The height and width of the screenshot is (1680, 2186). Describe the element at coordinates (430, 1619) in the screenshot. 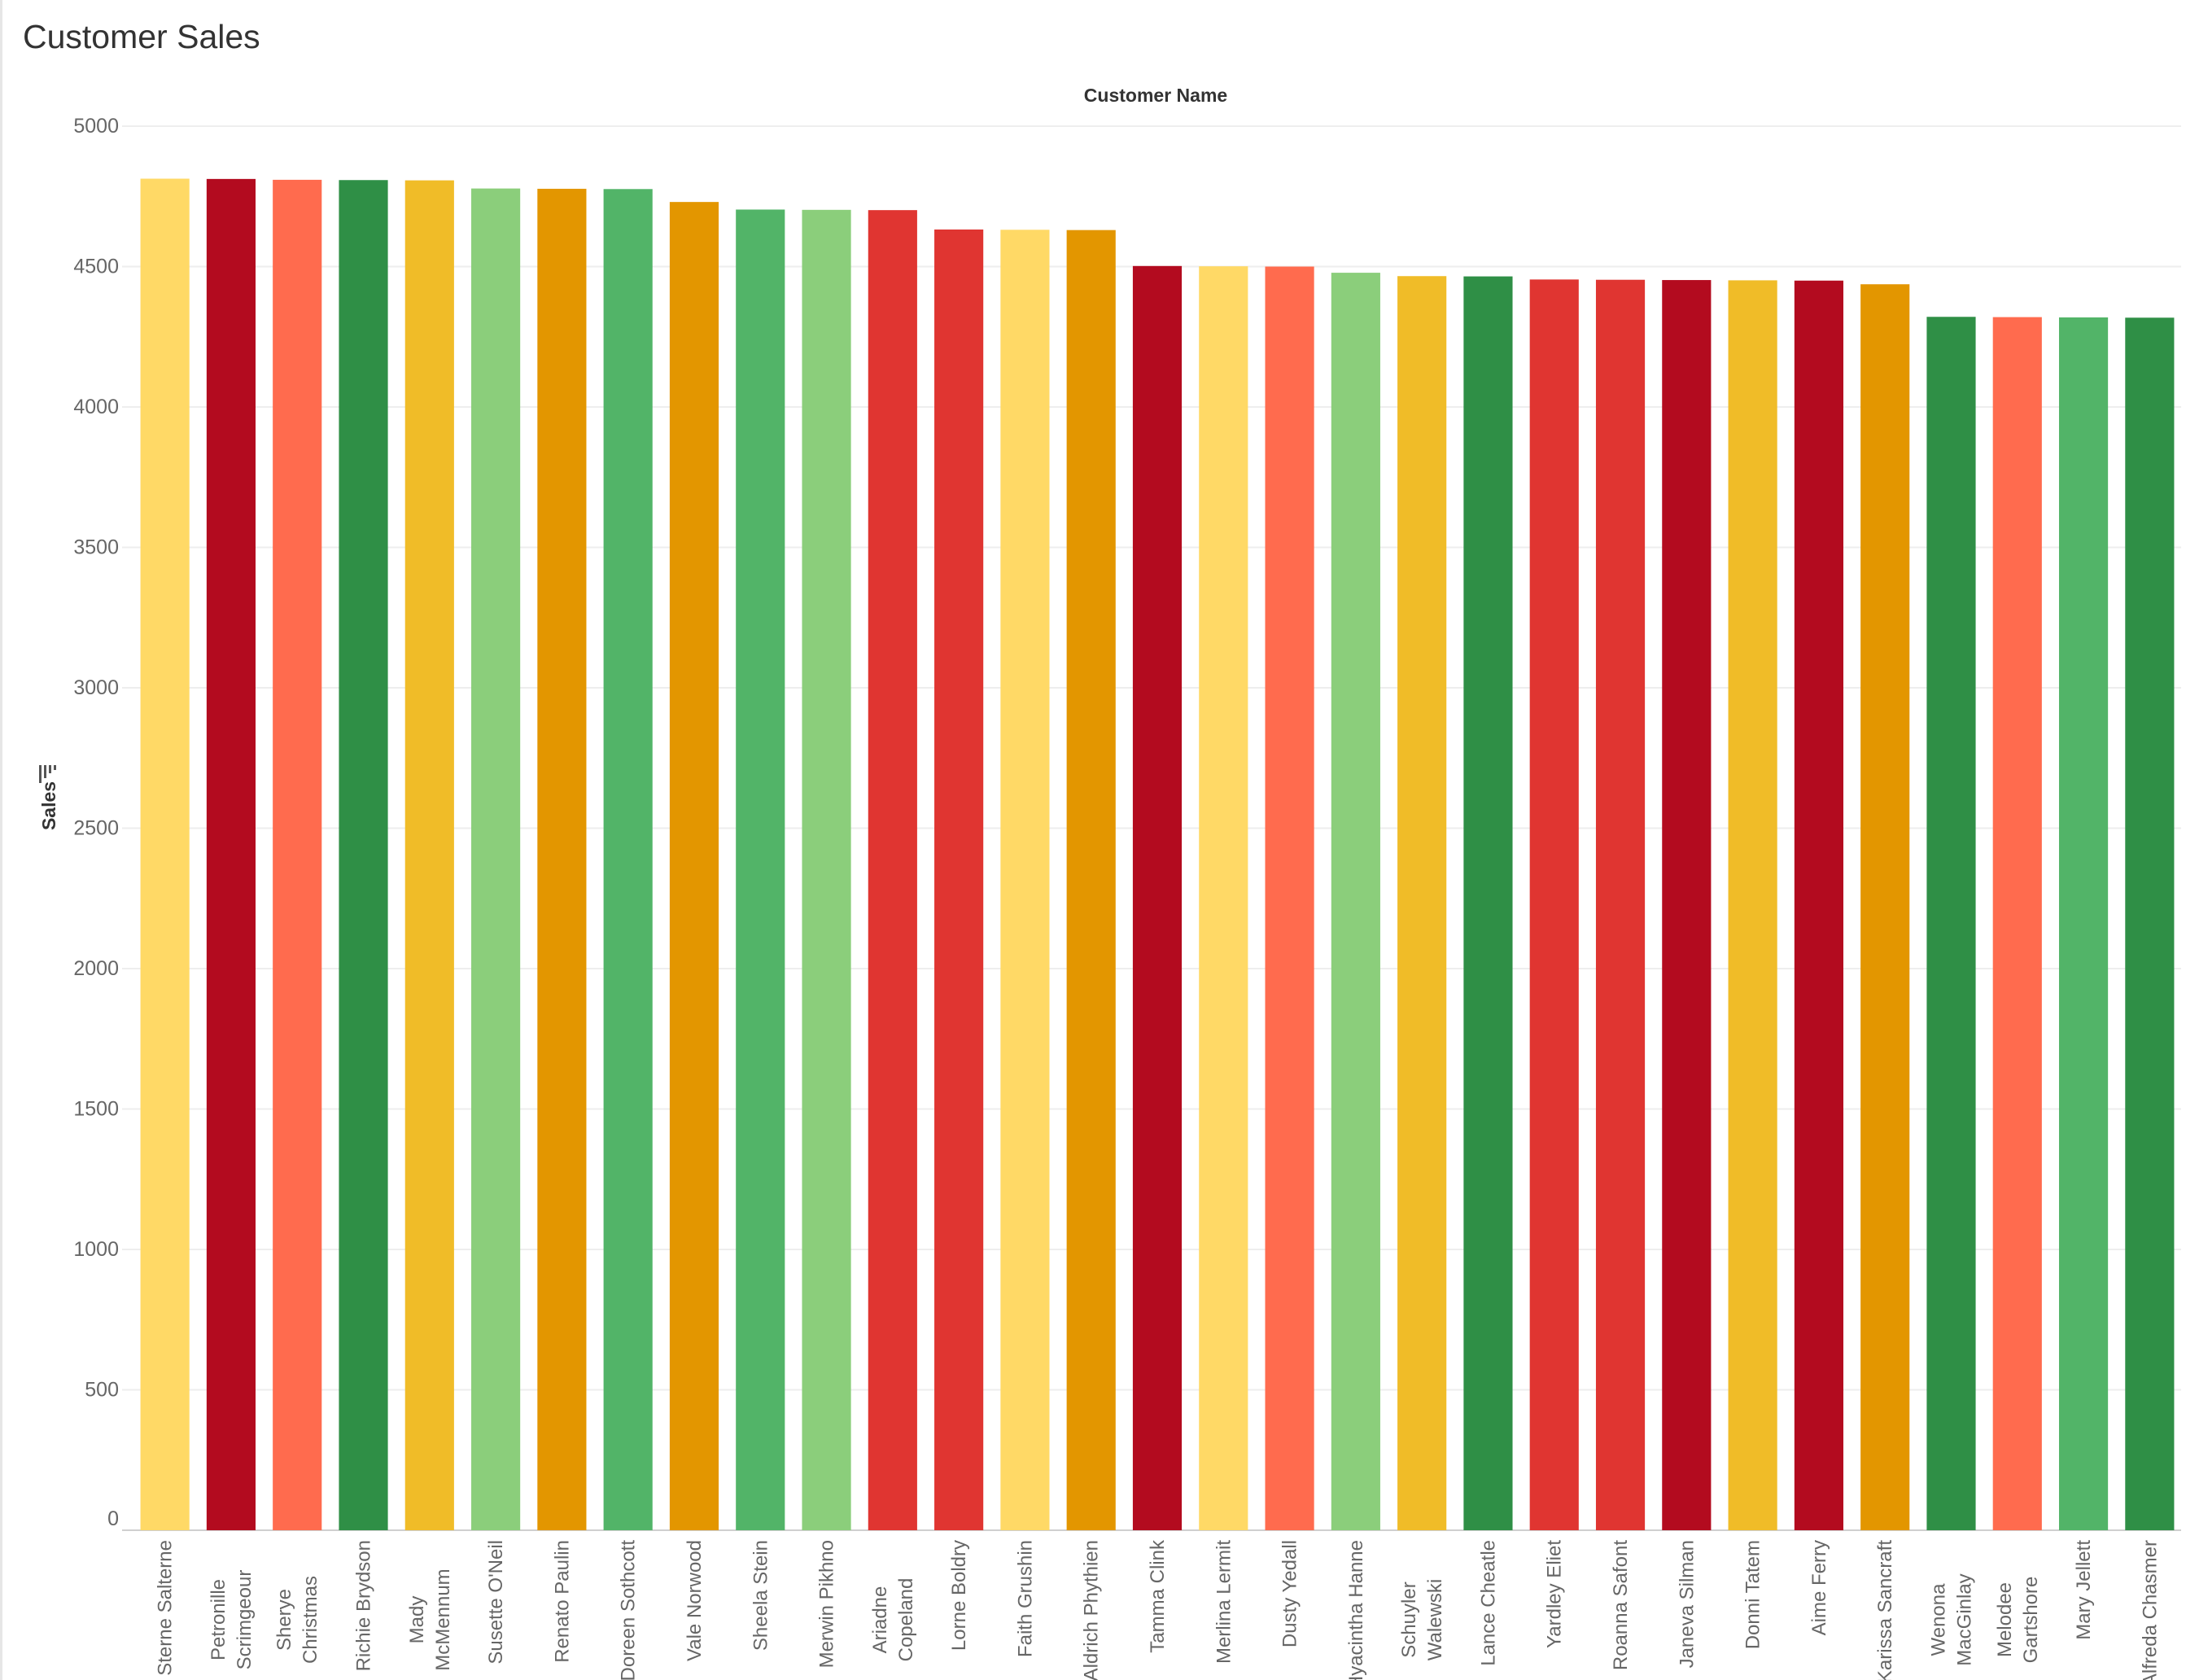

I see `x-tick-label: Mady McMennum` at that location.